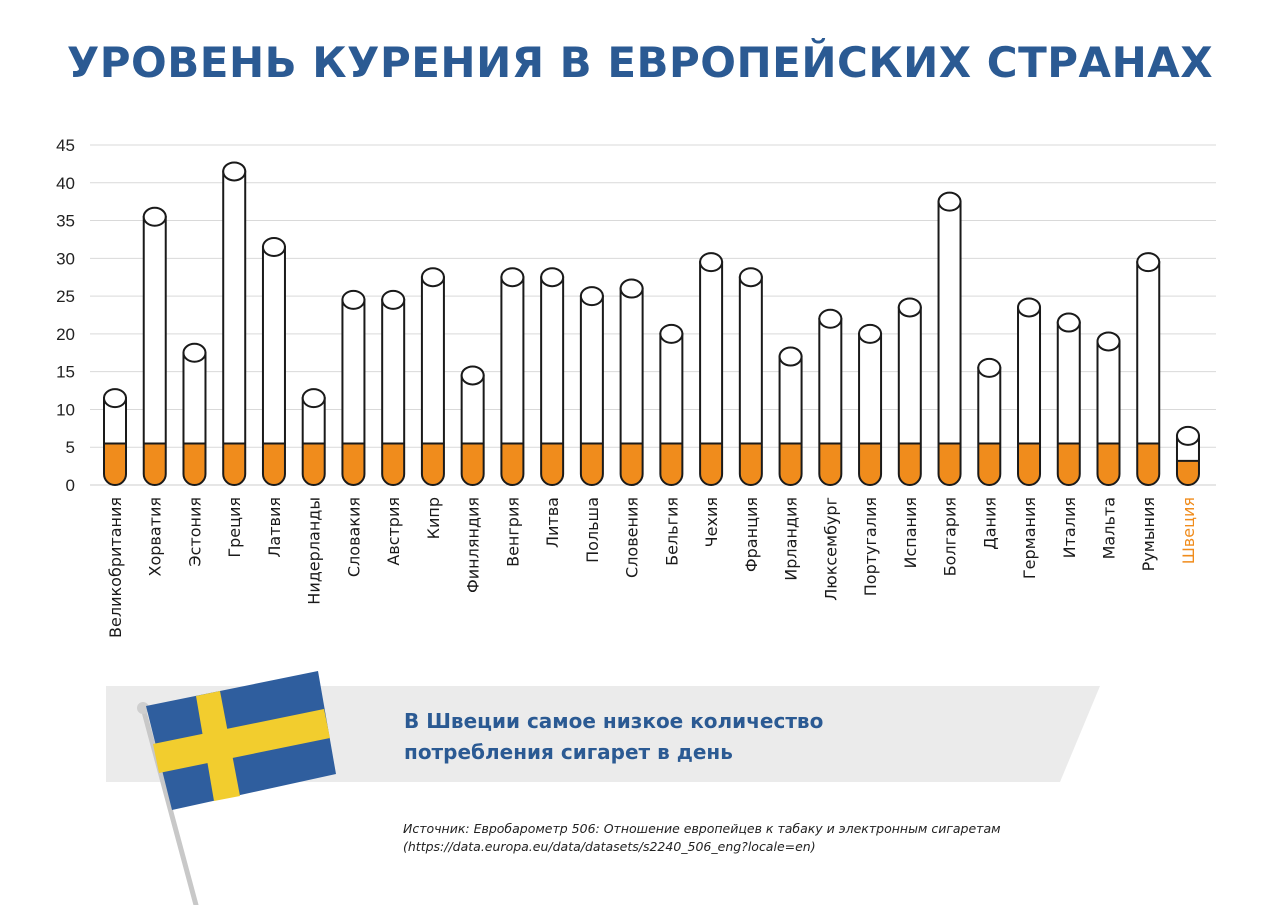 The height and width of the screenshot is (905, 1280). I want to click on x-tick-label: Италия, so click(1069, 527).